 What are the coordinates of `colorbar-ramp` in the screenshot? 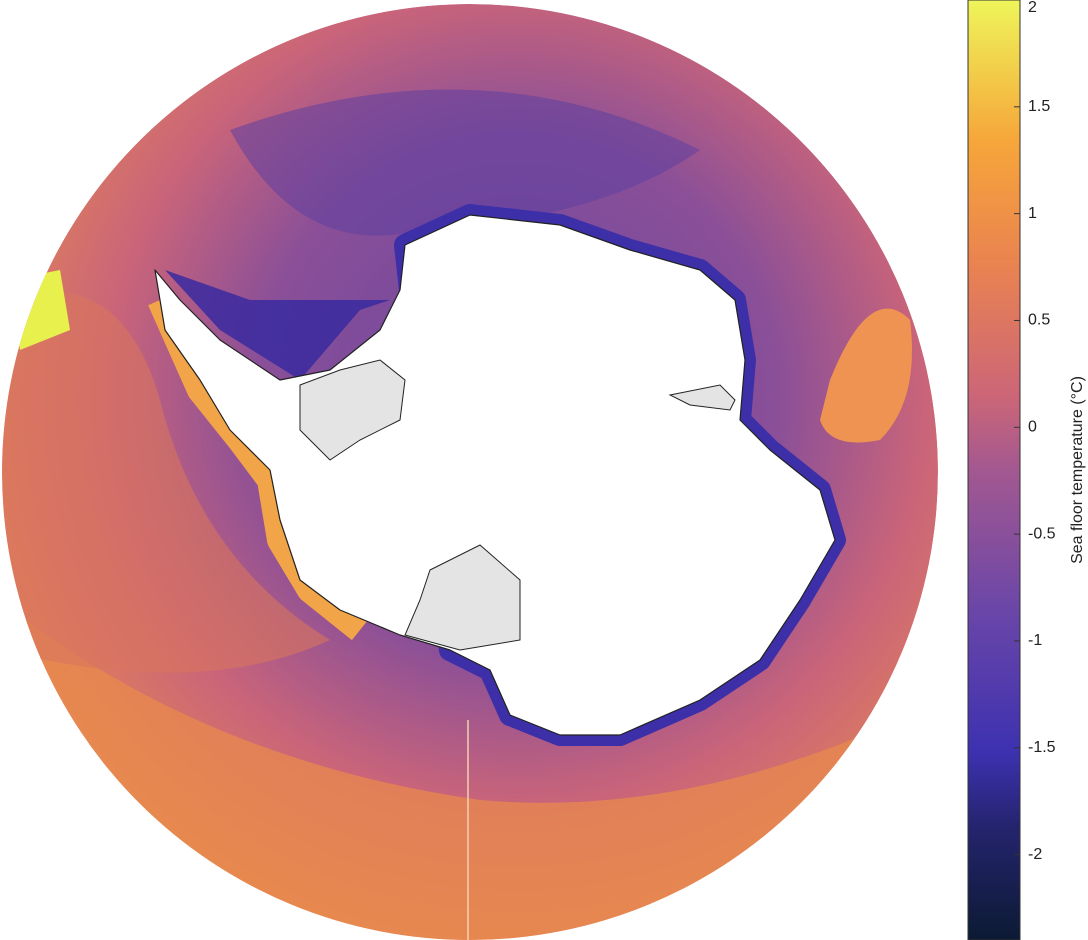 It's located at (994, 470).